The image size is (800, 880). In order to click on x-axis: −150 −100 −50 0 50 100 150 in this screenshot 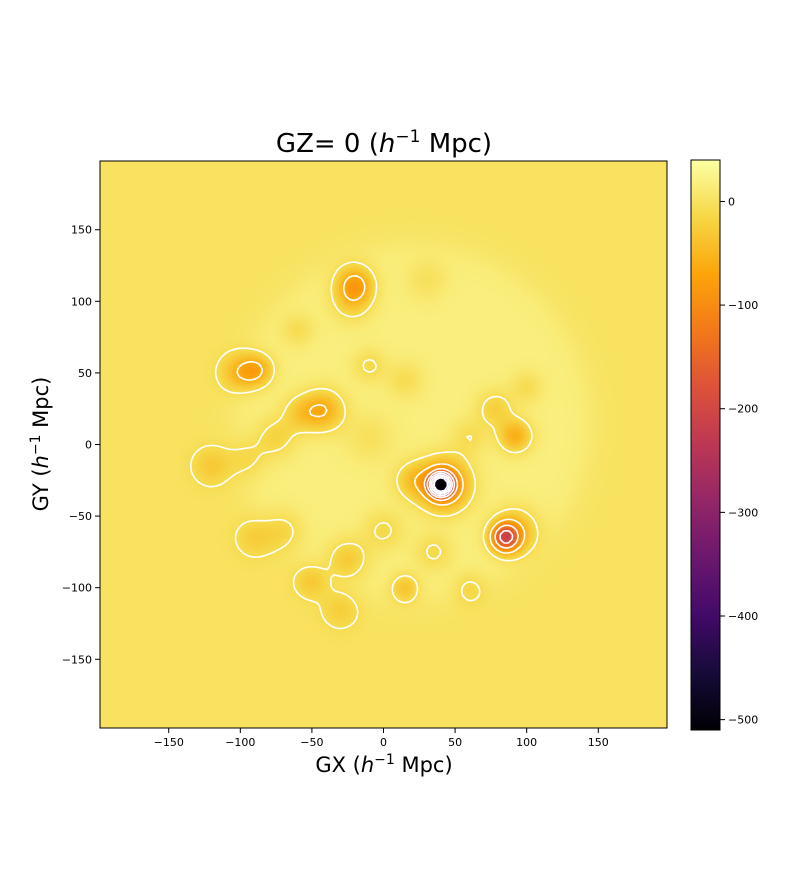, I will do `click(381, 738)`.